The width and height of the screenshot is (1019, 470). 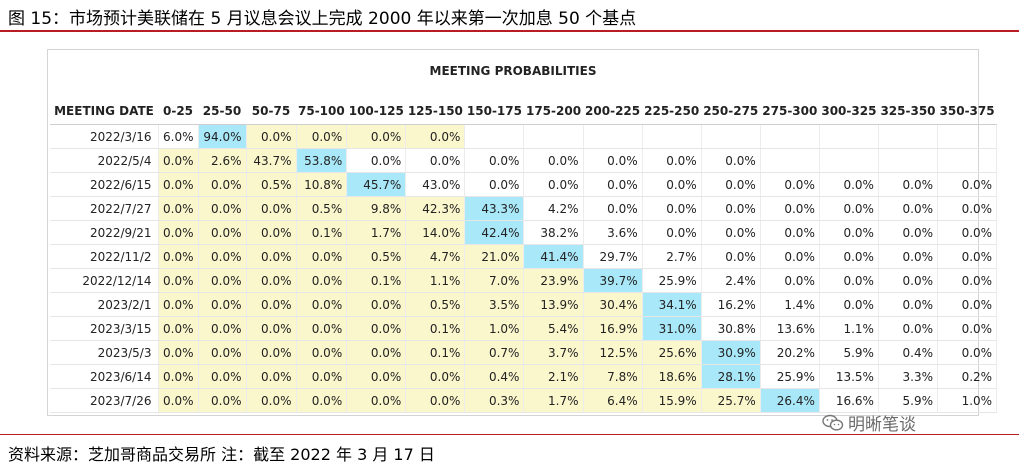 I want to click on probability-cell: 1.4%, so click(x=790, y=304).